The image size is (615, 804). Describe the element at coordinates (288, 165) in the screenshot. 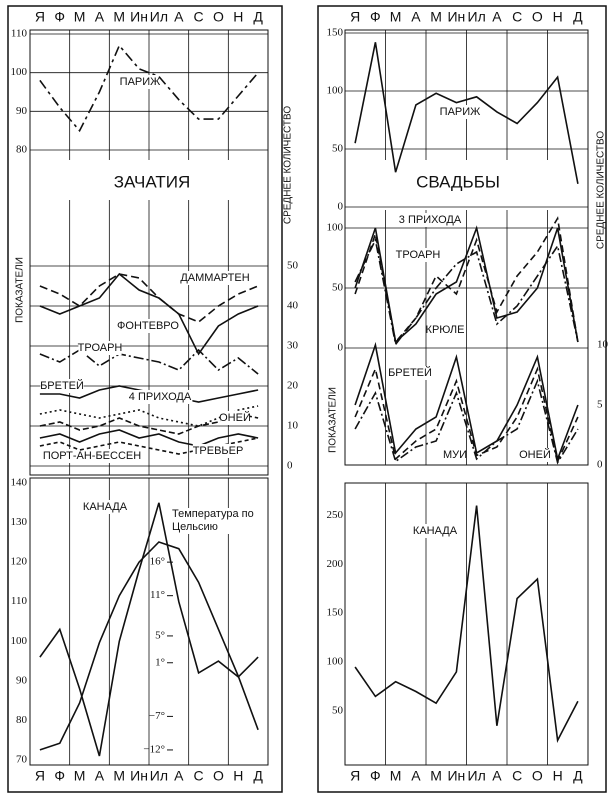

I see `side-label: СРЕДНЕЕ КОЛИЧЕСТВО` at that location.